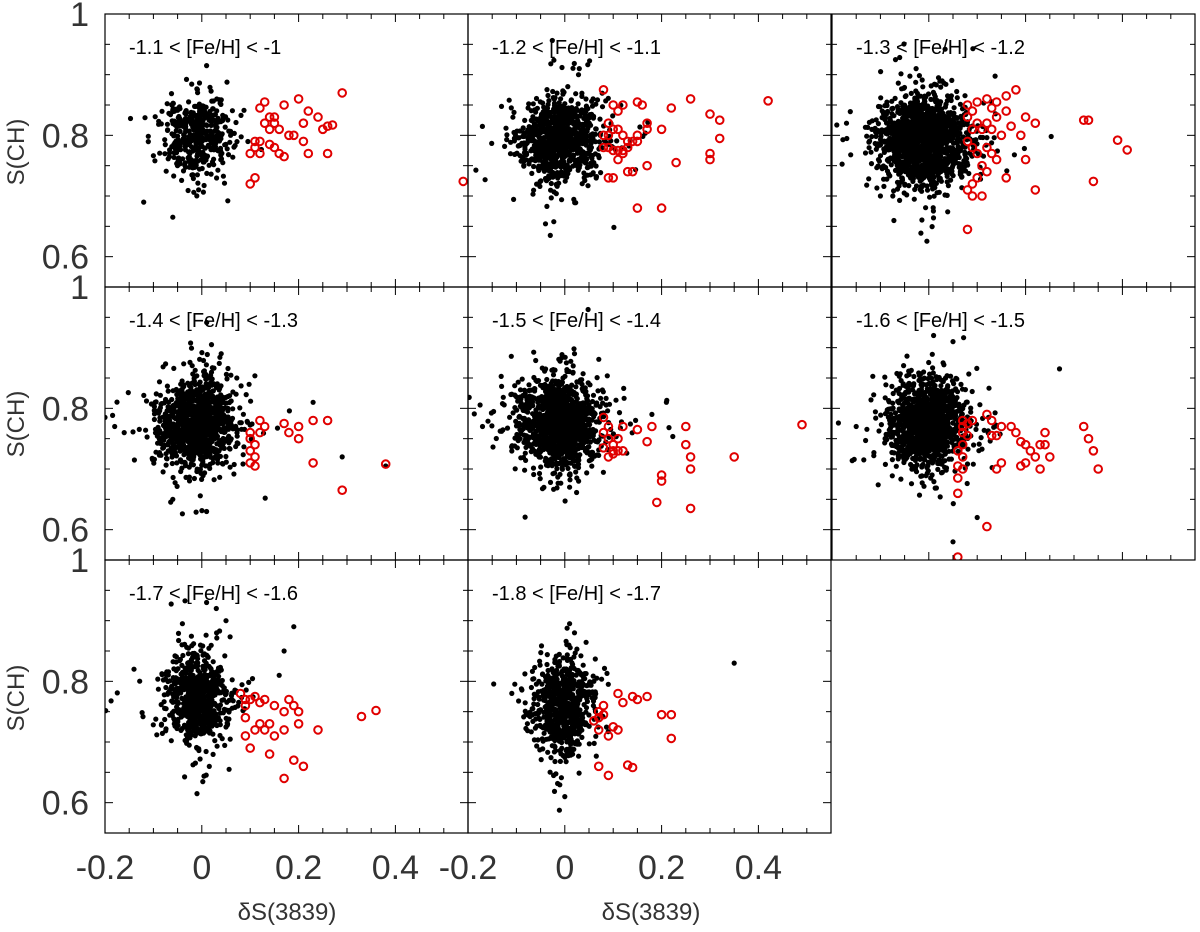 Image resolution: width=1200 pixels, height=932 pixels. I want to click on panel-points, so click(623, 137).